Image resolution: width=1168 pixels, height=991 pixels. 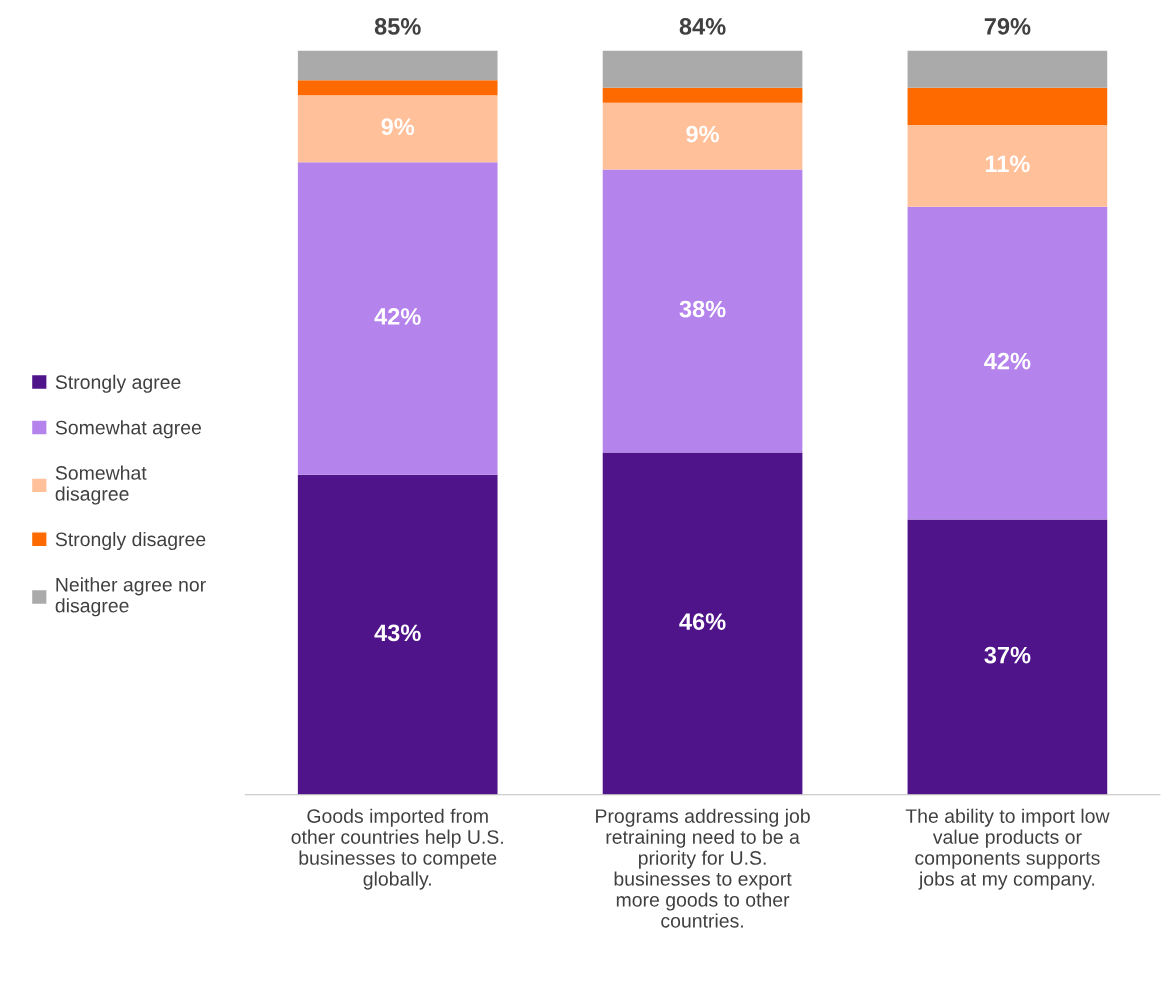 I want to click on legend-label: Neither agree nor disagree, so click(x=130, y=597).